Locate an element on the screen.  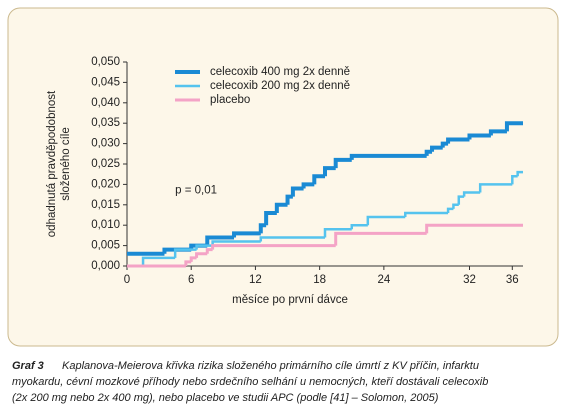
x-tick-label: 6 is located at coordinates (191, 280).